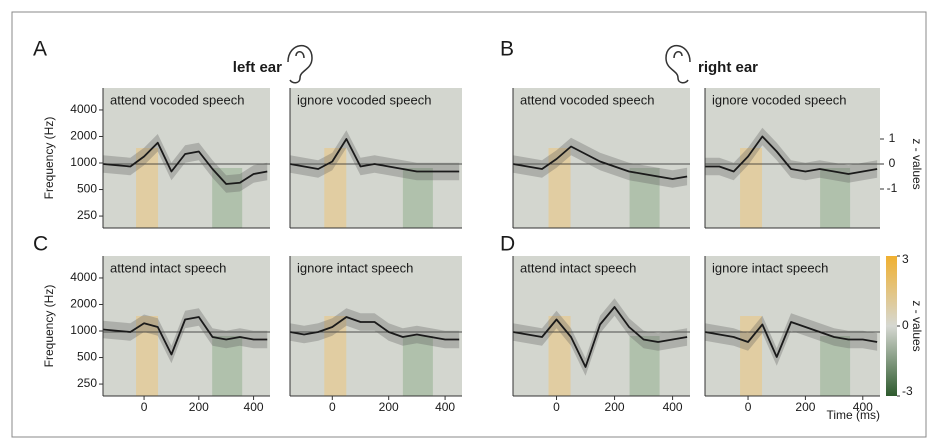 This screenshot has height=447, width=938. What do you see at coordinates (853, 415) in the screenshot?
I see `x-axis-label: Time (ms)` at bounding box center [853, 415].